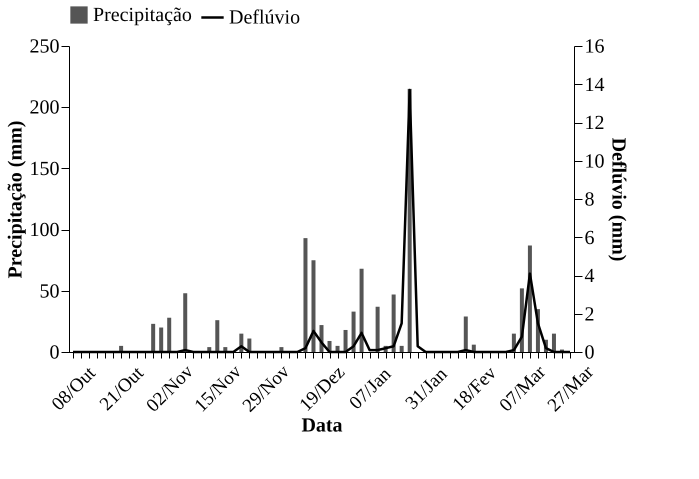  What do you see at coordinates (45, 230) in the screenshot?
I see `y-tick-label: 100` at bounding box center [45, 230].